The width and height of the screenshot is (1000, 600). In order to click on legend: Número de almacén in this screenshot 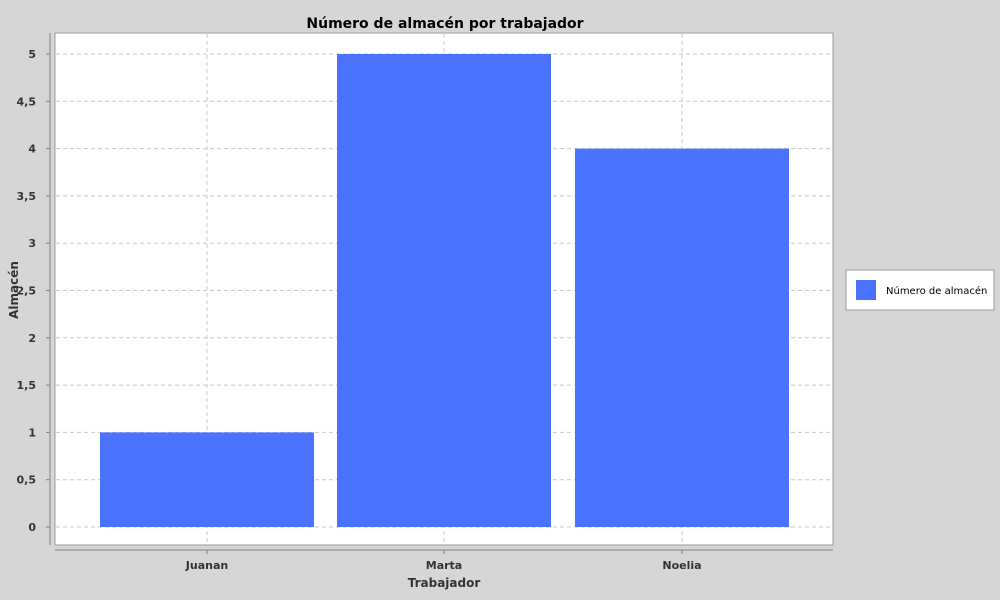, I will do `click(920, 290)`.